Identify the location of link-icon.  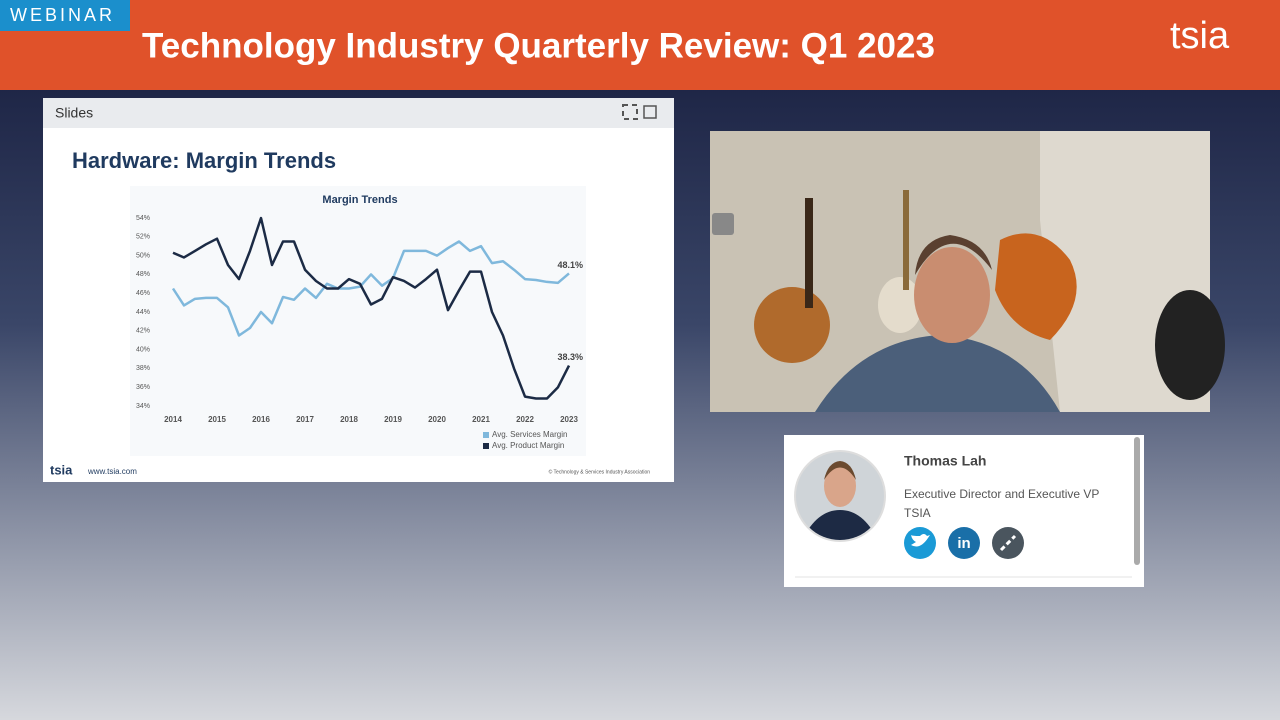
(1008, 543).